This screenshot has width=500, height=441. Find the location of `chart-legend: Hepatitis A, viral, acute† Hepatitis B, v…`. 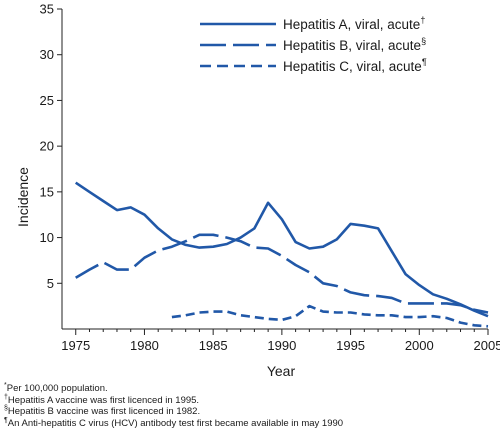

chart-legend: Hepatitis A, viral, acute† Hepatitis B, v… is located at coordinates (313, 44).